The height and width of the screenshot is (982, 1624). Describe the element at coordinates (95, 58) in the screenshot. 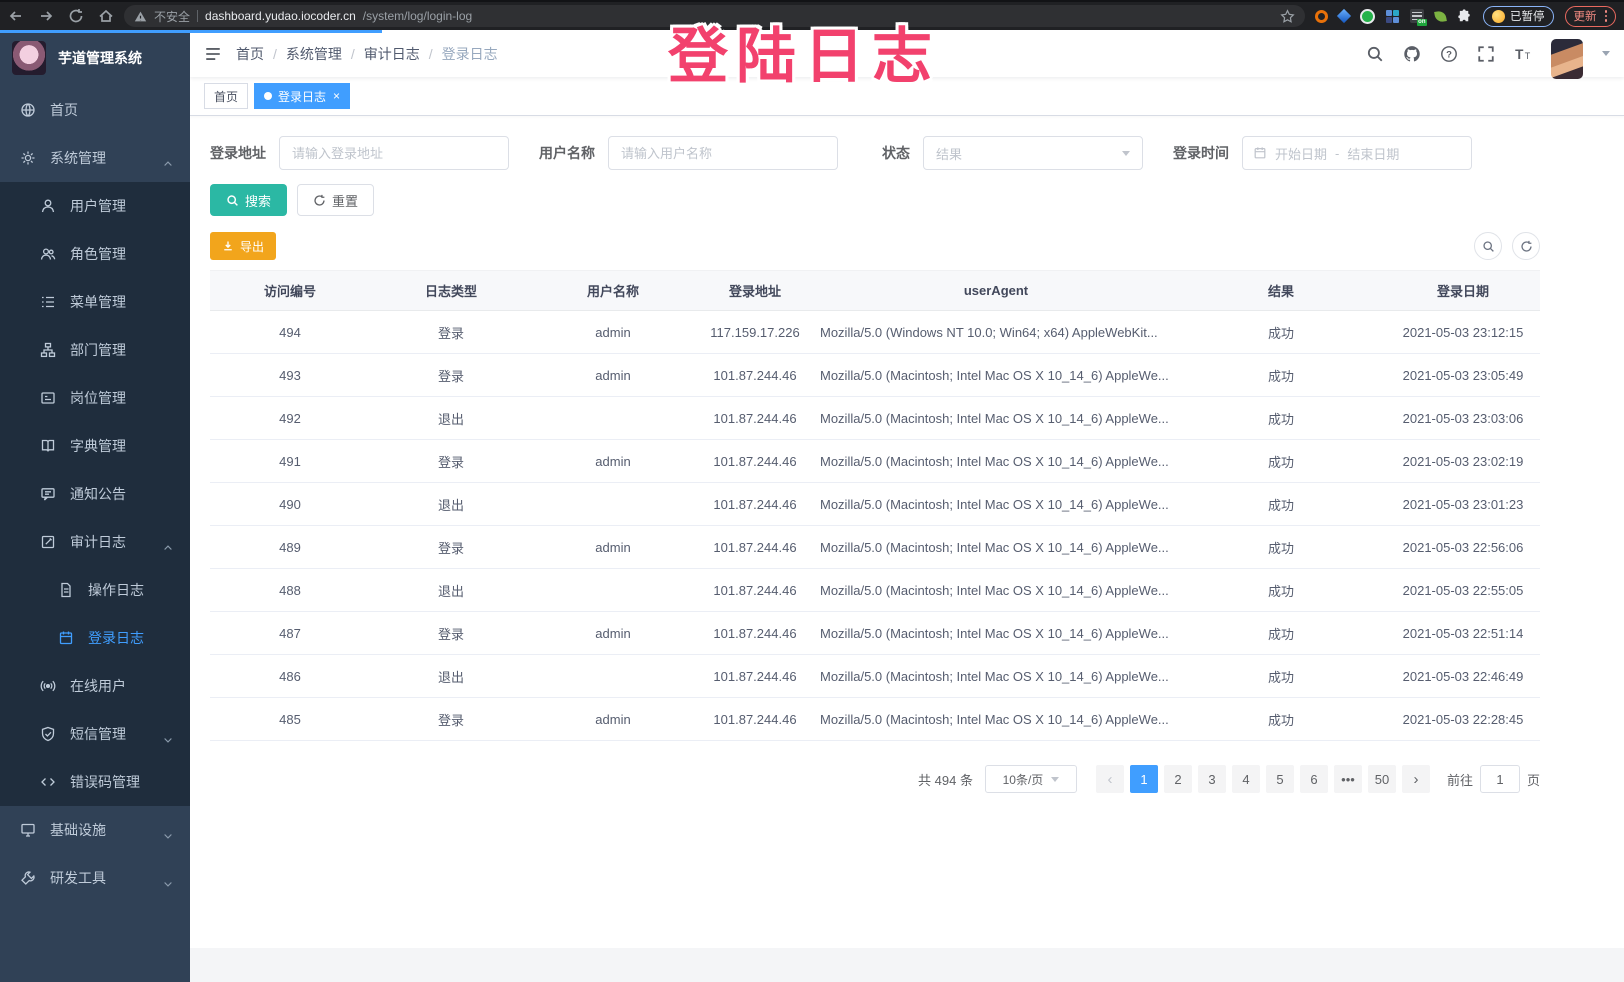

I see `sidebar-logo: 芋道管理系统` at that location.